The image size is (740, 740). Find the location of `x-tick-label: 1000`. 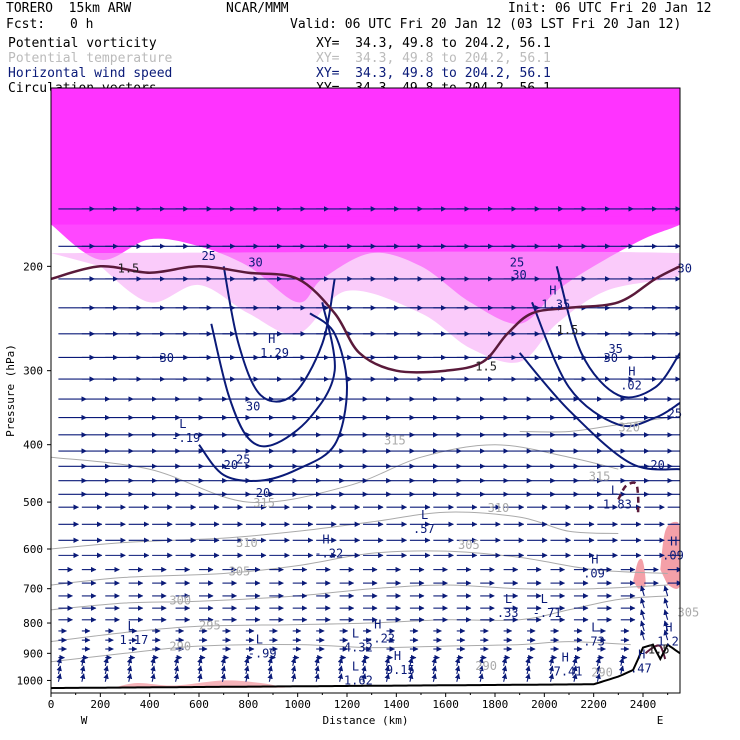

x-tick-label: 1000 is located at coordinates (297, 704).